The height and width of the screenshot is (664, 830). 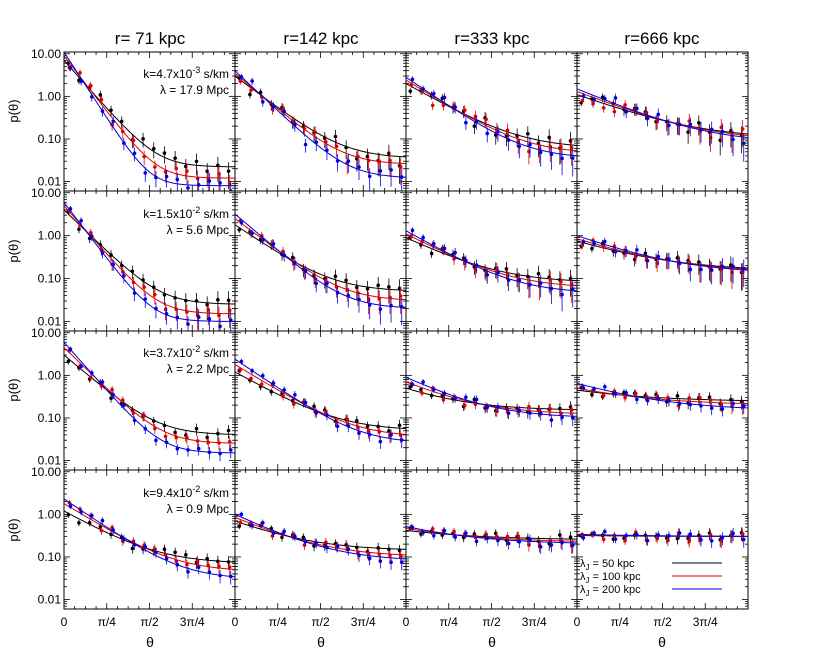 What do you see at coordinates (491, 622) in the screenshot?
I see `x-tick-label: π/2` at bounding box center [491, 622].